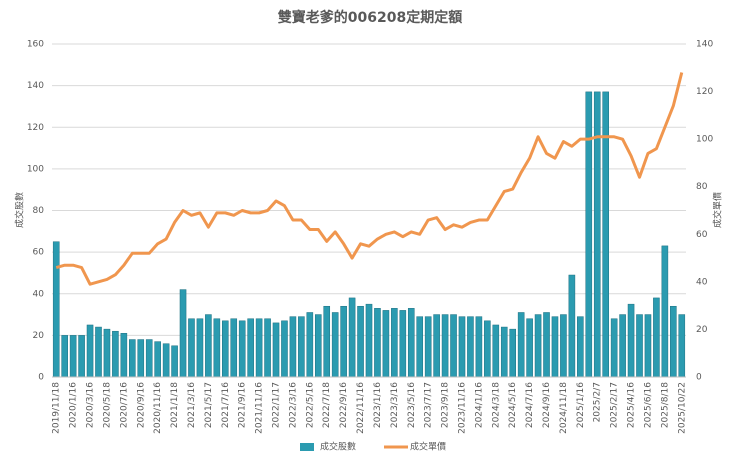  I want to click on legend-label: 成交股數, so click(338, 447).